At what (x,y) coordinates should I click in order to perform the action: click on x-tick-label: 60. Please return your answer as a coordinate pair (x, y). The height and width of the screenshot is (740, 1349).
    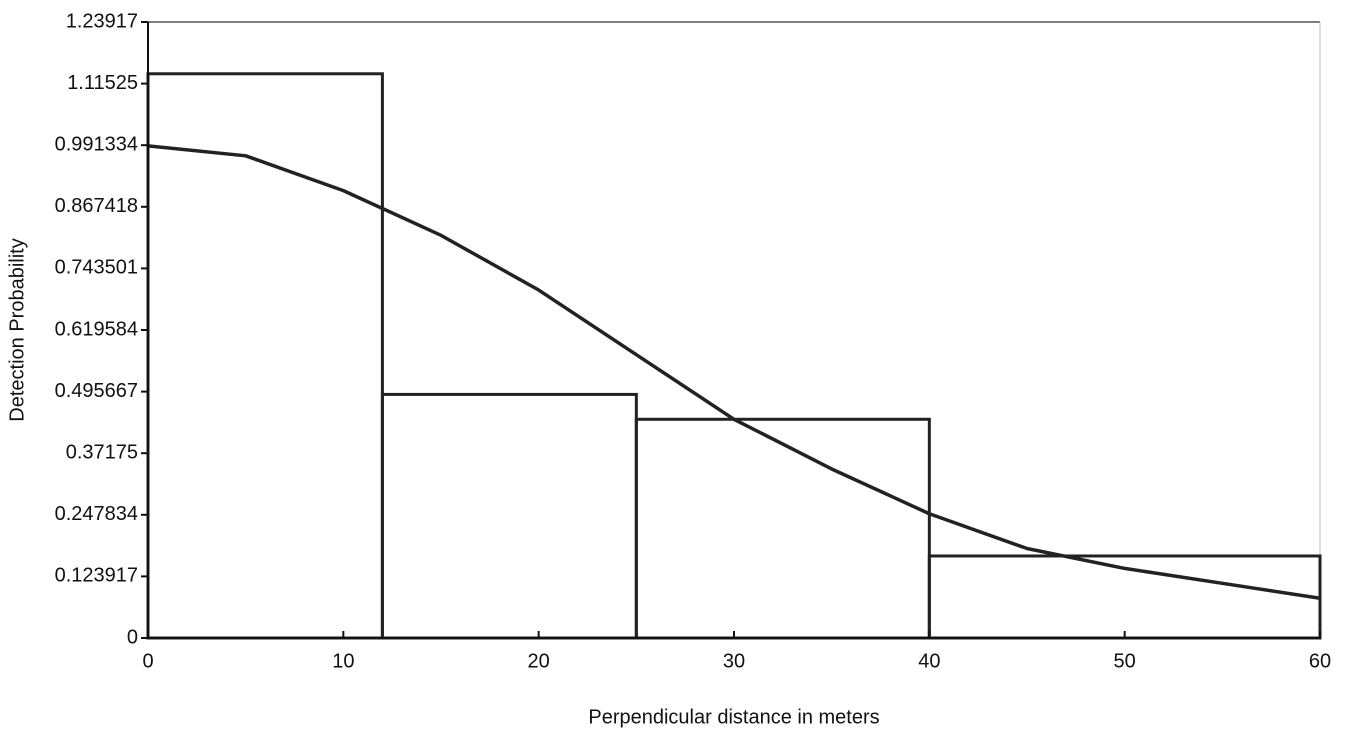
    Looking at the image, I should click on (1320, 661).